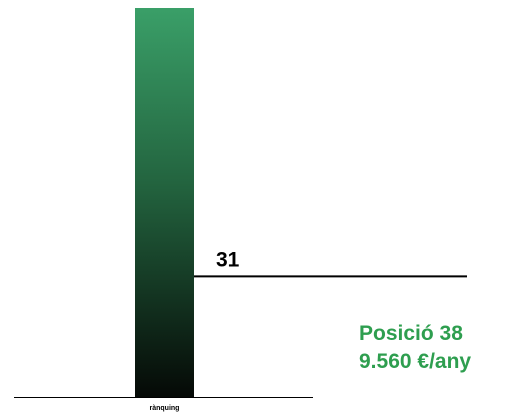 This screenshot has height=415, width=507. I want to click on reference-label: 31, so click(228, 259).